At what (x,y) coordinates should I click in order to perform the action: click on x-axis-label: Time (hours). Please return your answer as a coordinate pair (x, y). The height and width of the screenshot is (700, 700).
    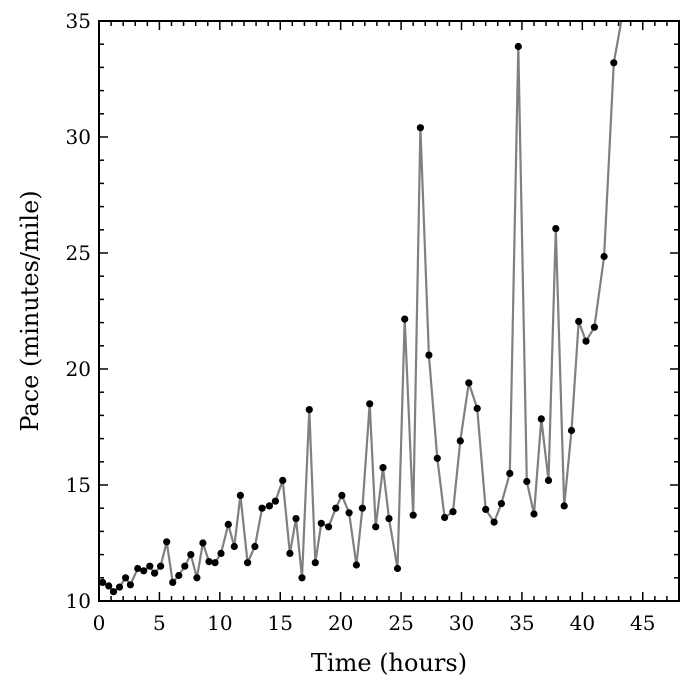
    Looking at the image, I should click on (389, 663).